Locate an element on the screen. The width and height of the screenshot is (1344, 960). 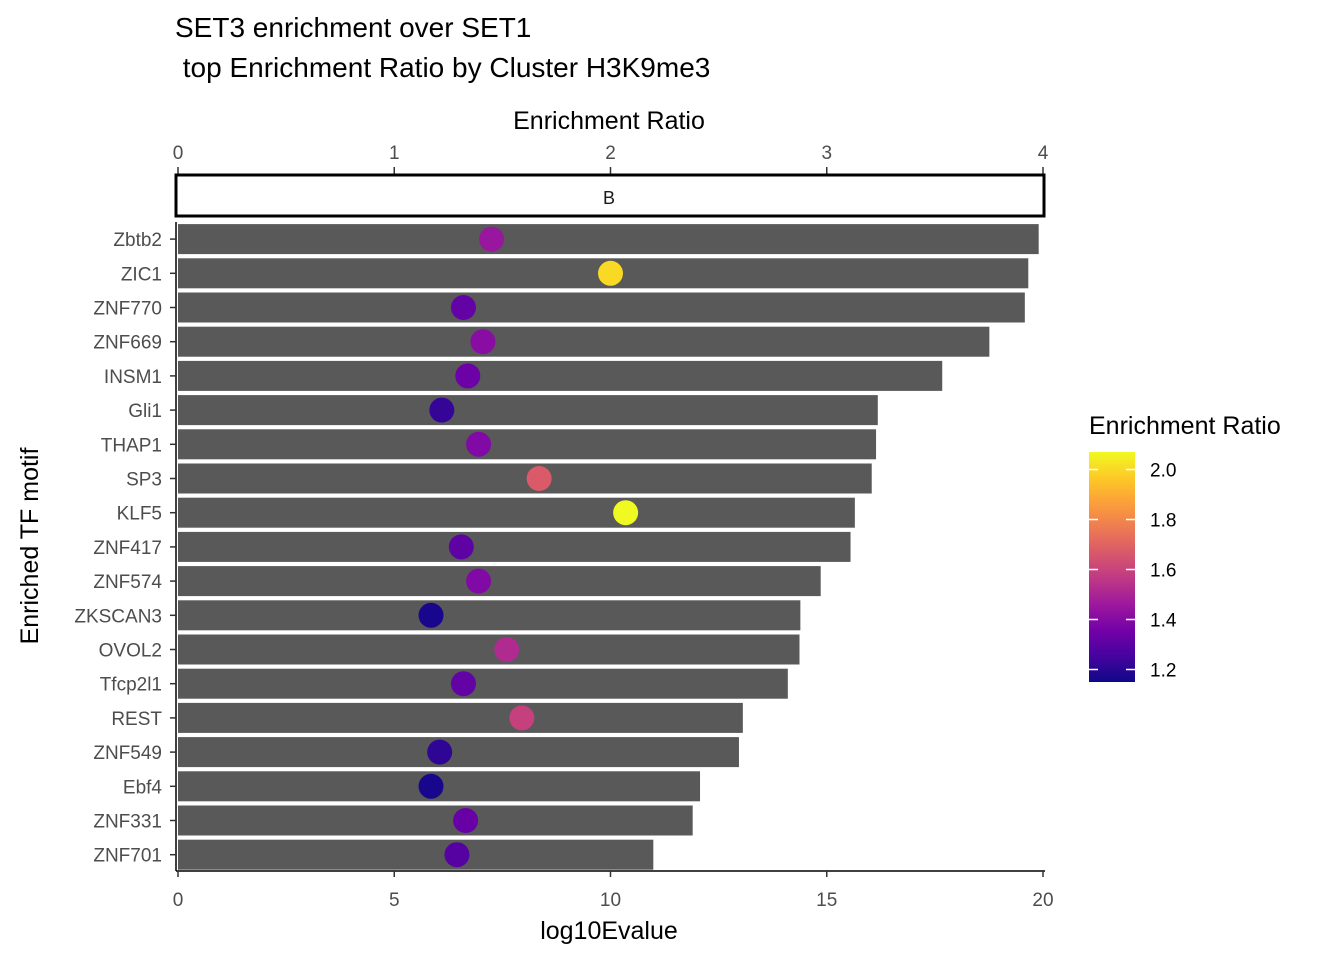
y-tick-label: SP3 is located at coordinates (144, 480).